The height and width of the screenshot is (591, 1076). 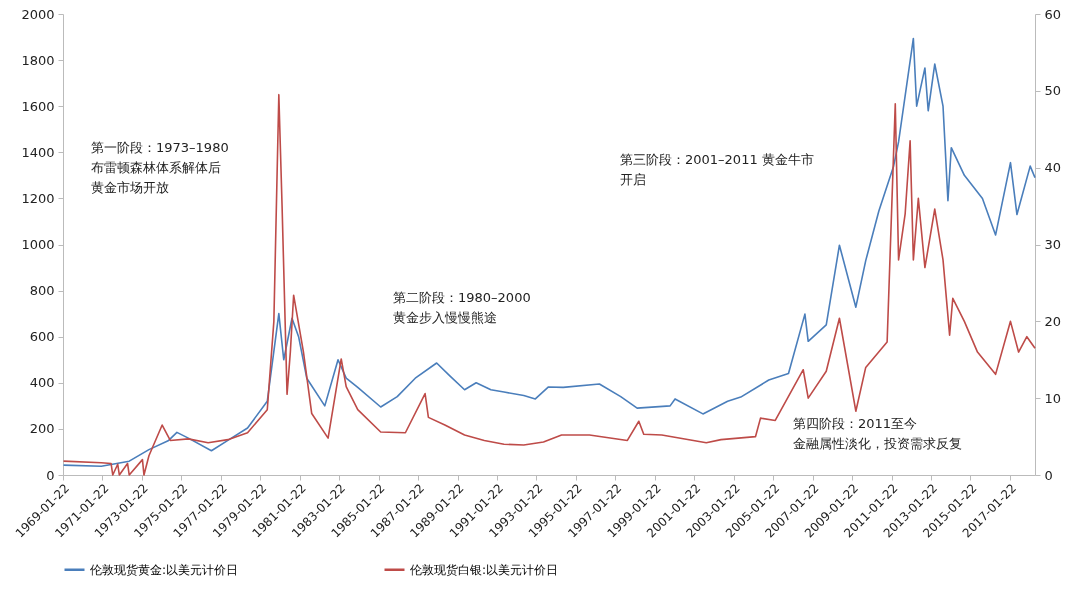 I want to click on legend-label: 伦敦现货黄金:以美元计价日, so click(x=164, y=569).